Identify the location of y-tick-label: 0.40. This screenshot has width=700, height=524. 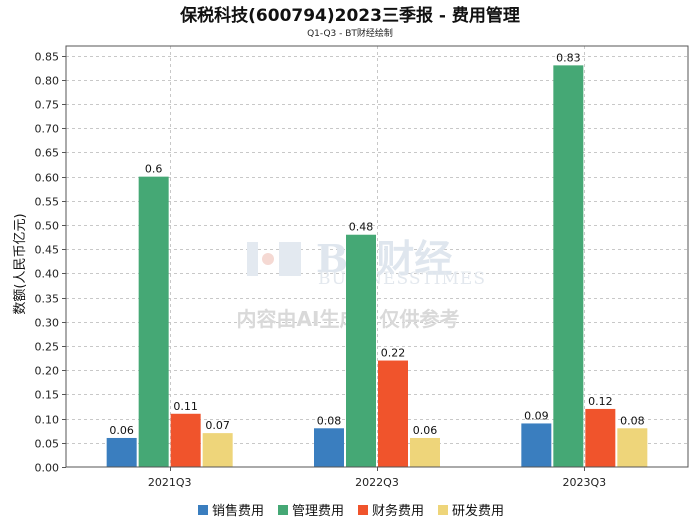
(47, 274).